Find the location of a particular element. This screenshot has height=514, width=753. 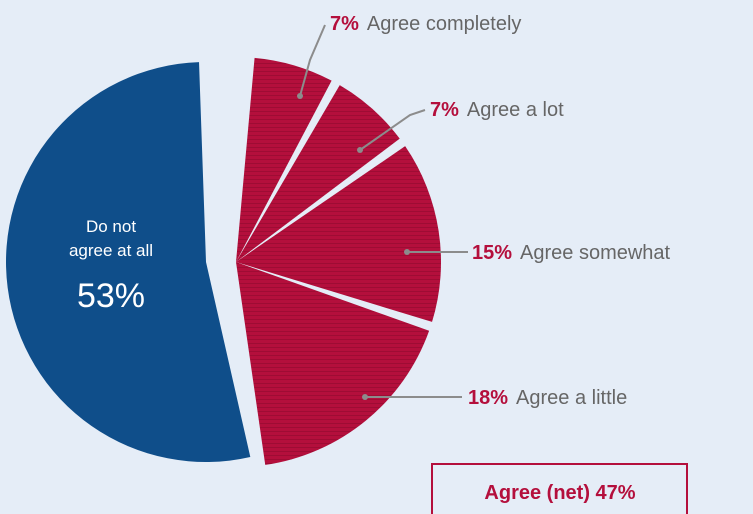

slice-agree-a-little is located at coordinates (333, 363).